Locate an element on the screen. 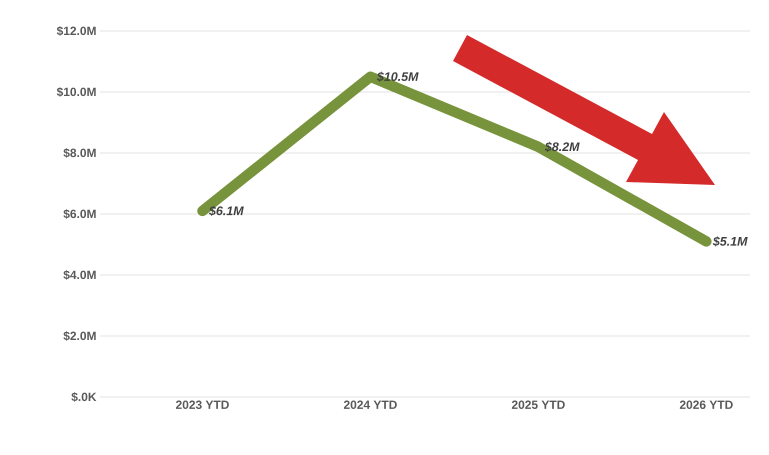 This screenshot has height=455, width=769. x-tick-label: 2026 YTD is located at coordinates (706, 404).